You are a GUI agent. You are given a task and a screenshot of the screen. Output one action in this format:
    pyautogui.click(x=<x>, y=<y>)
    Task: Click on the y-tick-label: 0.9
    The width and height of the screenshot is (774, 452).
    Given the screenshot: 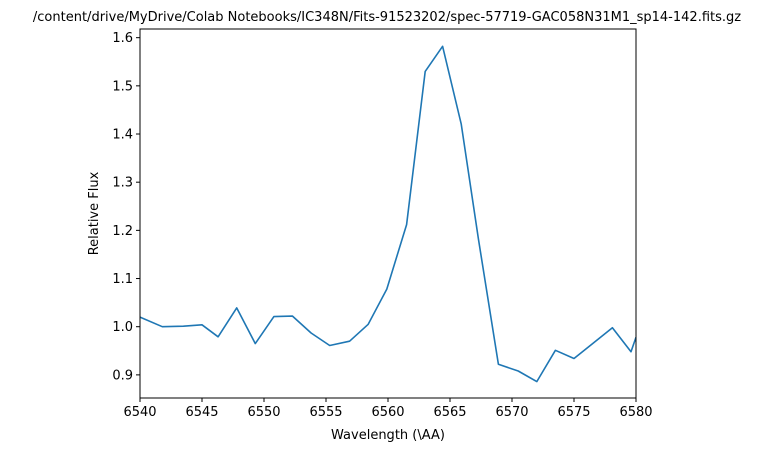 What is the action you would take?
    pyautogui.click(x=122, y=375)
    